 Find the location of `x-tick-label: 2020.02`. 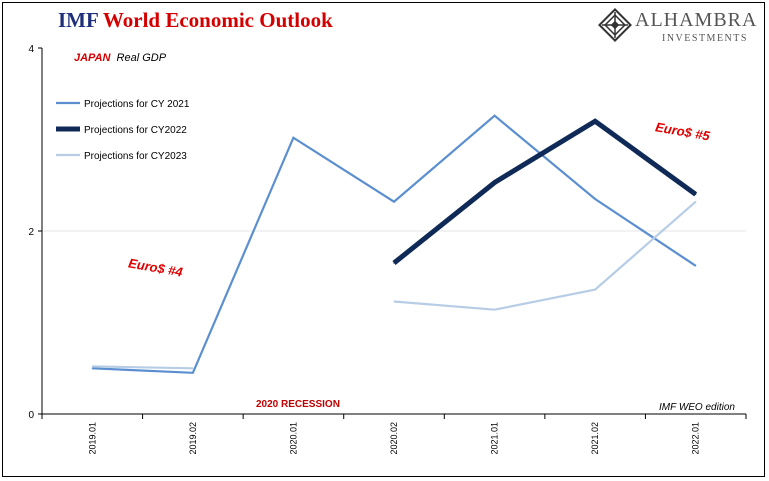

x-tick-label: 2020.02 is located at coordinates (394, 438).